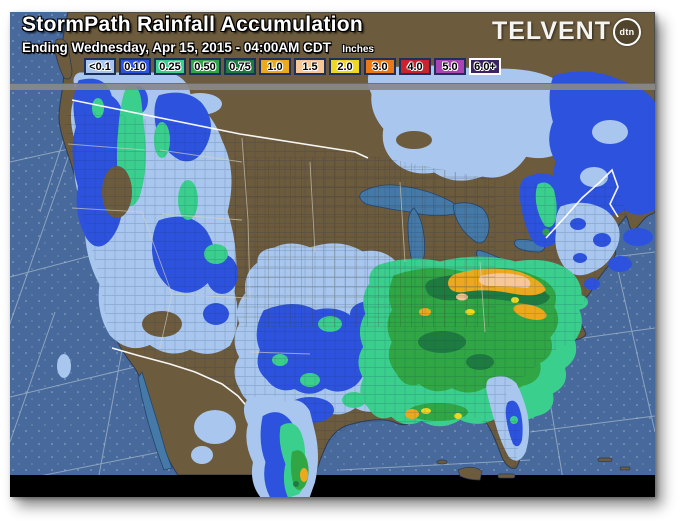 The height and width of the screenshot is (532, 692). Describe the element at coordinates (205, 66) in the screenshot. I see `legend-swatch: 0.50` at that location.